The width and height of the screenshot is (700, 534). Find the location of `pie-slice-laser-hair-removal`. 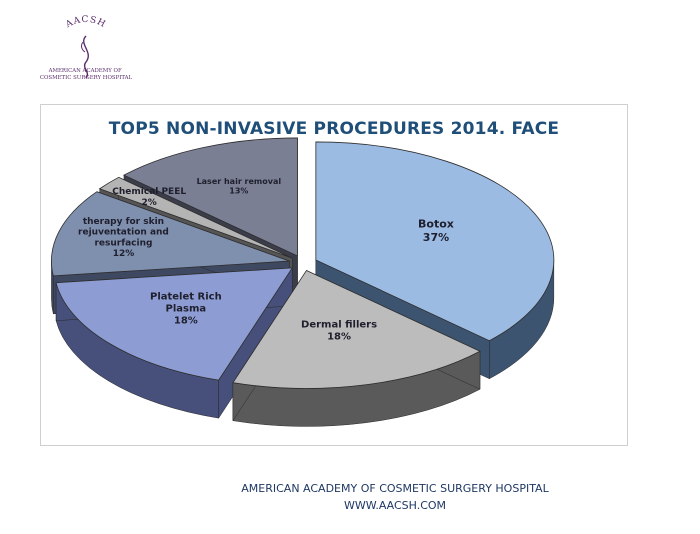

pie-slice-laser-hair-removal is located at coordinates (210, 197).